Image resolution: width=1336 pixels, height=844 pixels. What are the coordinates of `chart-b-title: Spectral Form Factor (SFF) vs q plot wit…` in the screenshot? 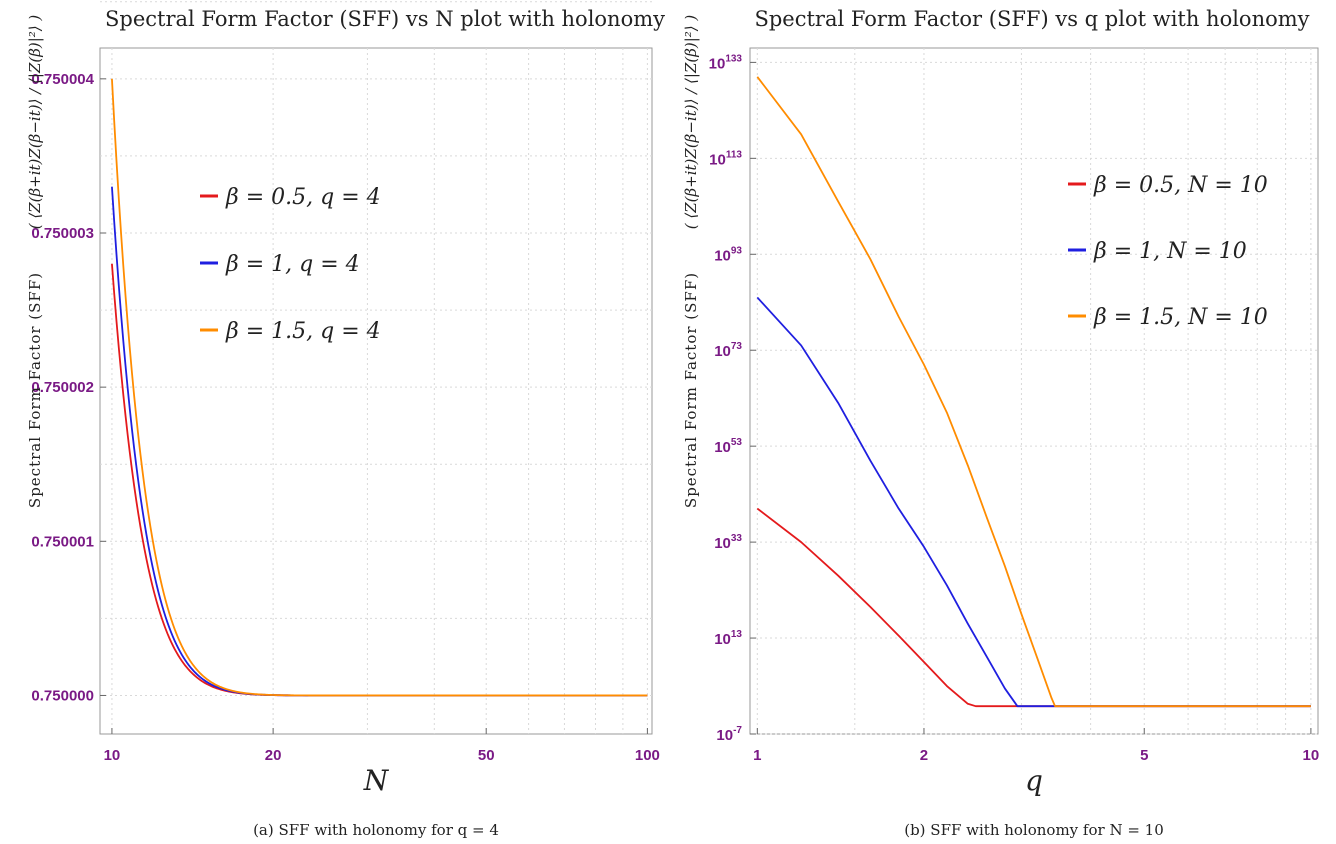 It's located at (1031, 19).